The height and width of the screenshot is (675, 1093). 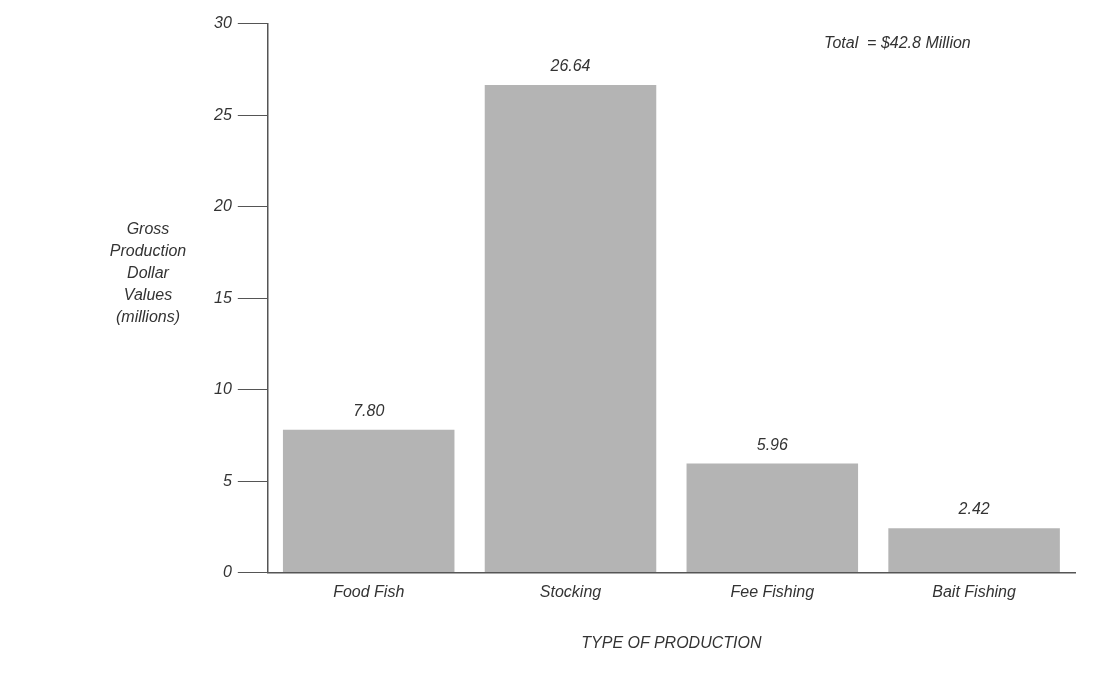 I want to click on x-tick-label: Food Fish, so click(x=369, y=591).